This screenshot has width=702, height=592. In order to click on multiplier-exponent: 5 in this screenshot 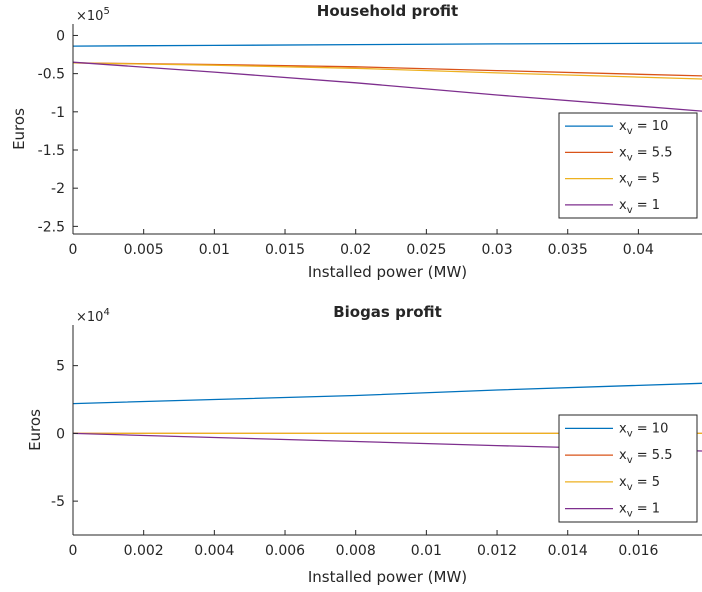, I will do `click(106, 11)`.